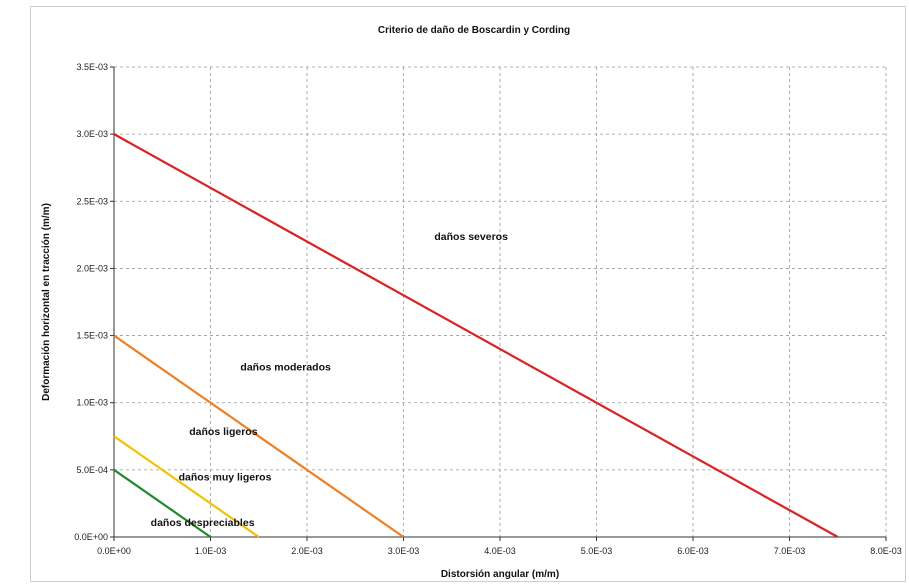 This screenshot has width=909, height=585. What do you see at coordinates (92, 134) in the screenshot?
I see `y-tick-label: 3.0E-03` at bounding box center [92, 134].